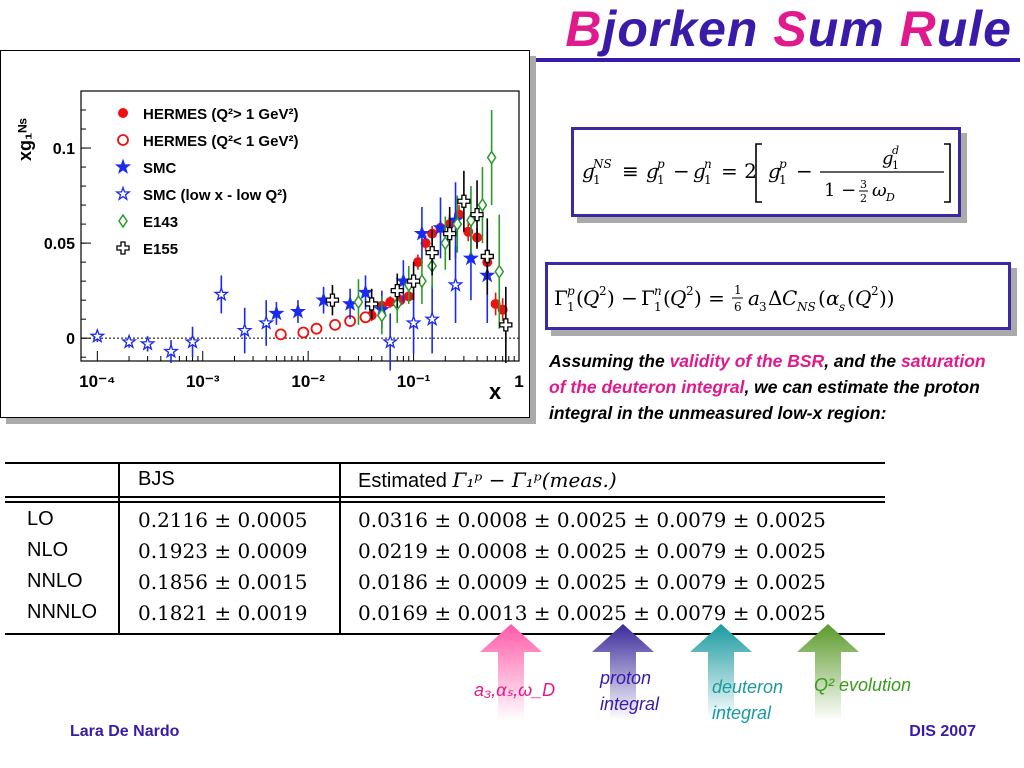 The width and height of the screenshot is (1024, 768). Describe the element at coordinates (25, 139) in the screenshot. I see `y-axis-label: xg₁ᴺˢ` at that location.